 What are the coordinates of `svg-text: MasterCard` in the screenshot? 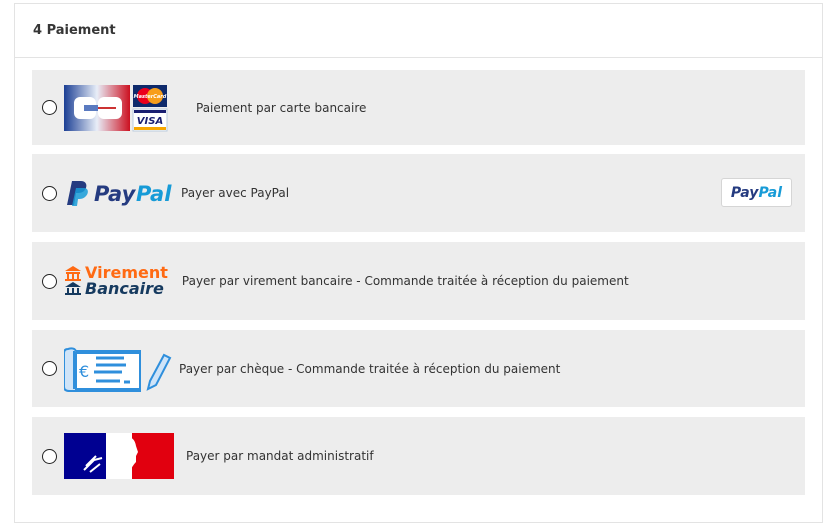 It's located at (150, 97).